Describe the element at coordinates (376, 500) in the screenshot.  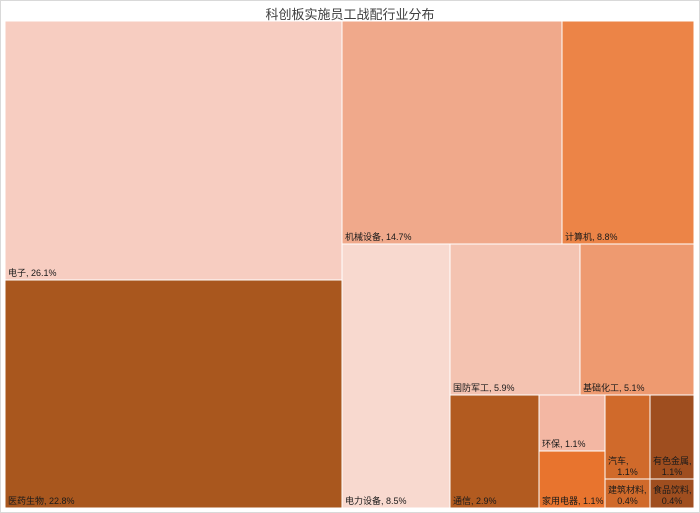
I see `tile-label-电力设备: 电力设备, 8.5%` at that location.